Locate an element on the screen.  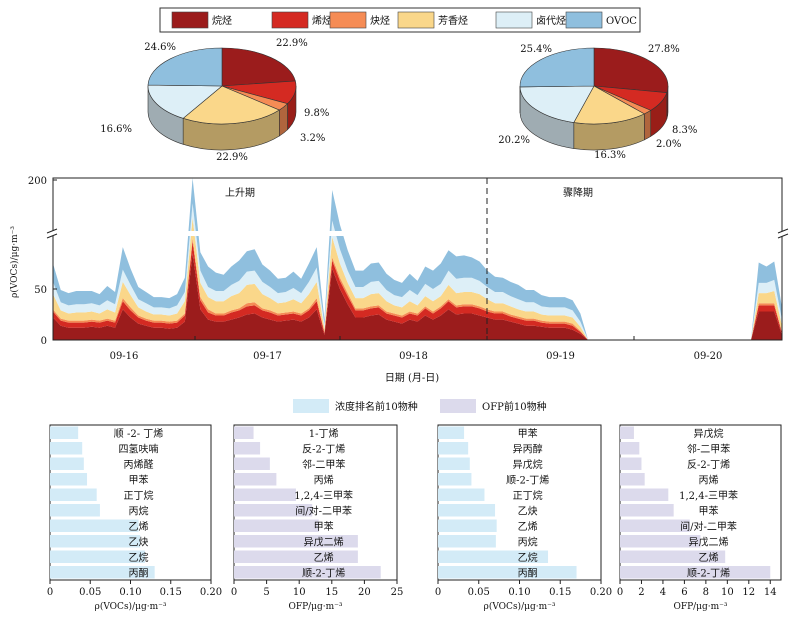
x-tick-label: 6 is located at coordinates (684, 592).